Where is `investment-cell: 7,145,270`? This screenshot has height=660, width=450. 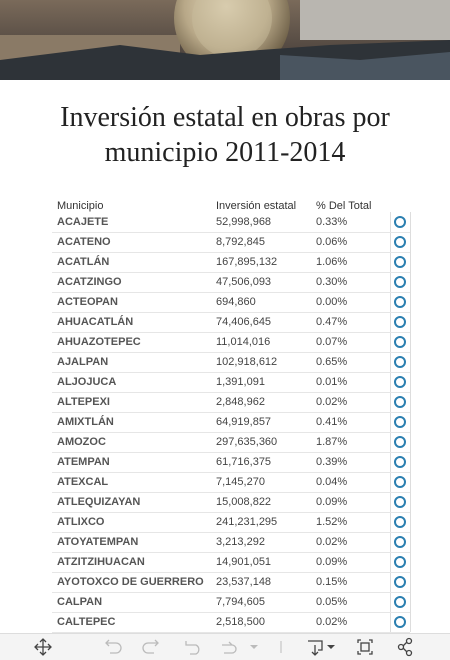 investment-cell: 7,145,270 is located at coordinates (240, 482).